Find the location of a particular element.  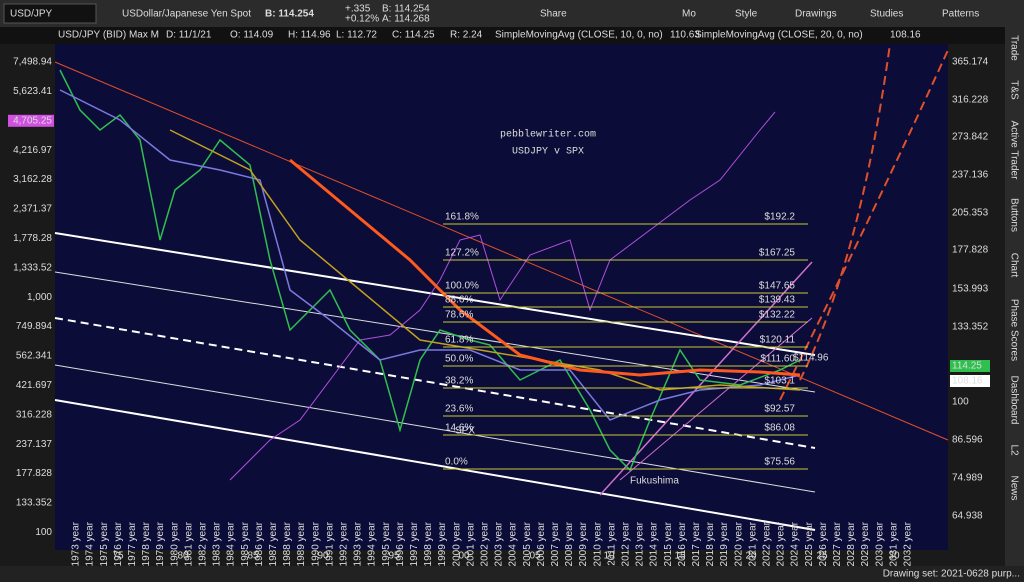

left-tick-label: 7,498.94 is located at coordinates (32, 62).